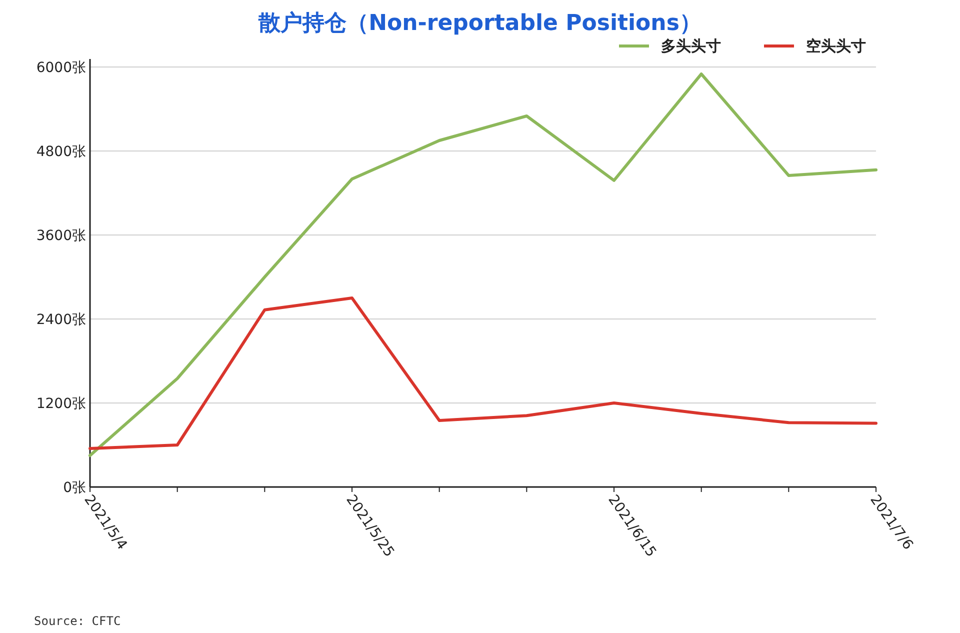  Describe the element at coordinates (61, 152) in the screenshot. I see `y-tick-label: 4800张` at that location.